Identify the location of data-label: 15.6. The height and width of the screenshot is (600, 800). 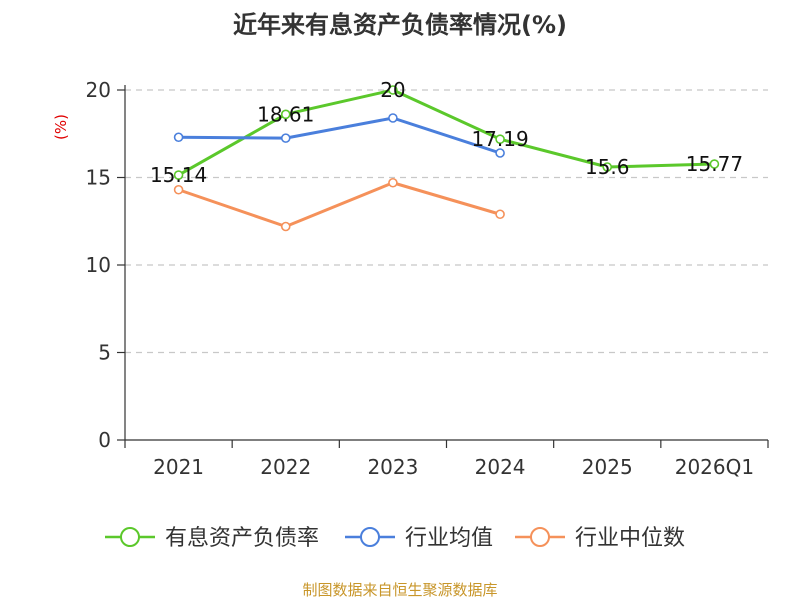
(607, 167).